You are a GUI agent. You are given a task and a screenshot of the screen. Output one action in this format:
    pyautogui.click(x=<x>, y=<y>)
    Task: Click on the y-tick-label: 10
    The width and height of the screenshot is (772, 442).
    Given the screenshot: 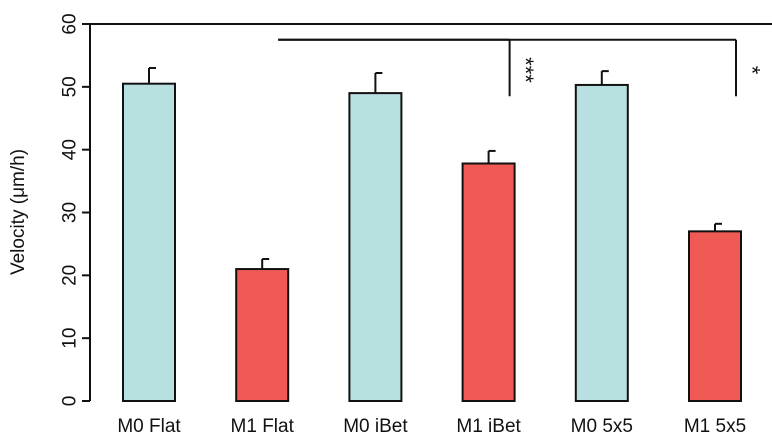 What is the action you would take?
    pyautogui.click(x=70, y=338)
    